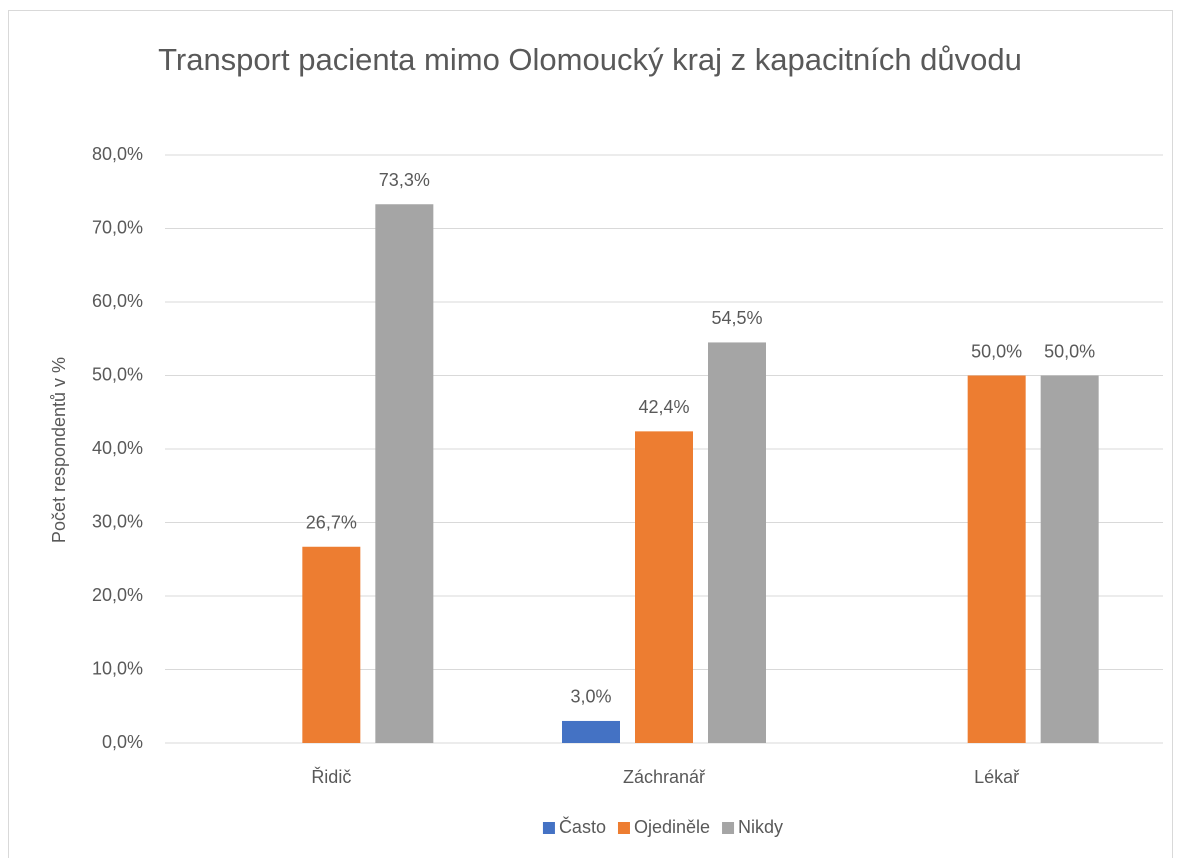  Describe the element at coordinates (117, 374) in the screenshot. I see `y-tick-label: 50,0%` at that location.